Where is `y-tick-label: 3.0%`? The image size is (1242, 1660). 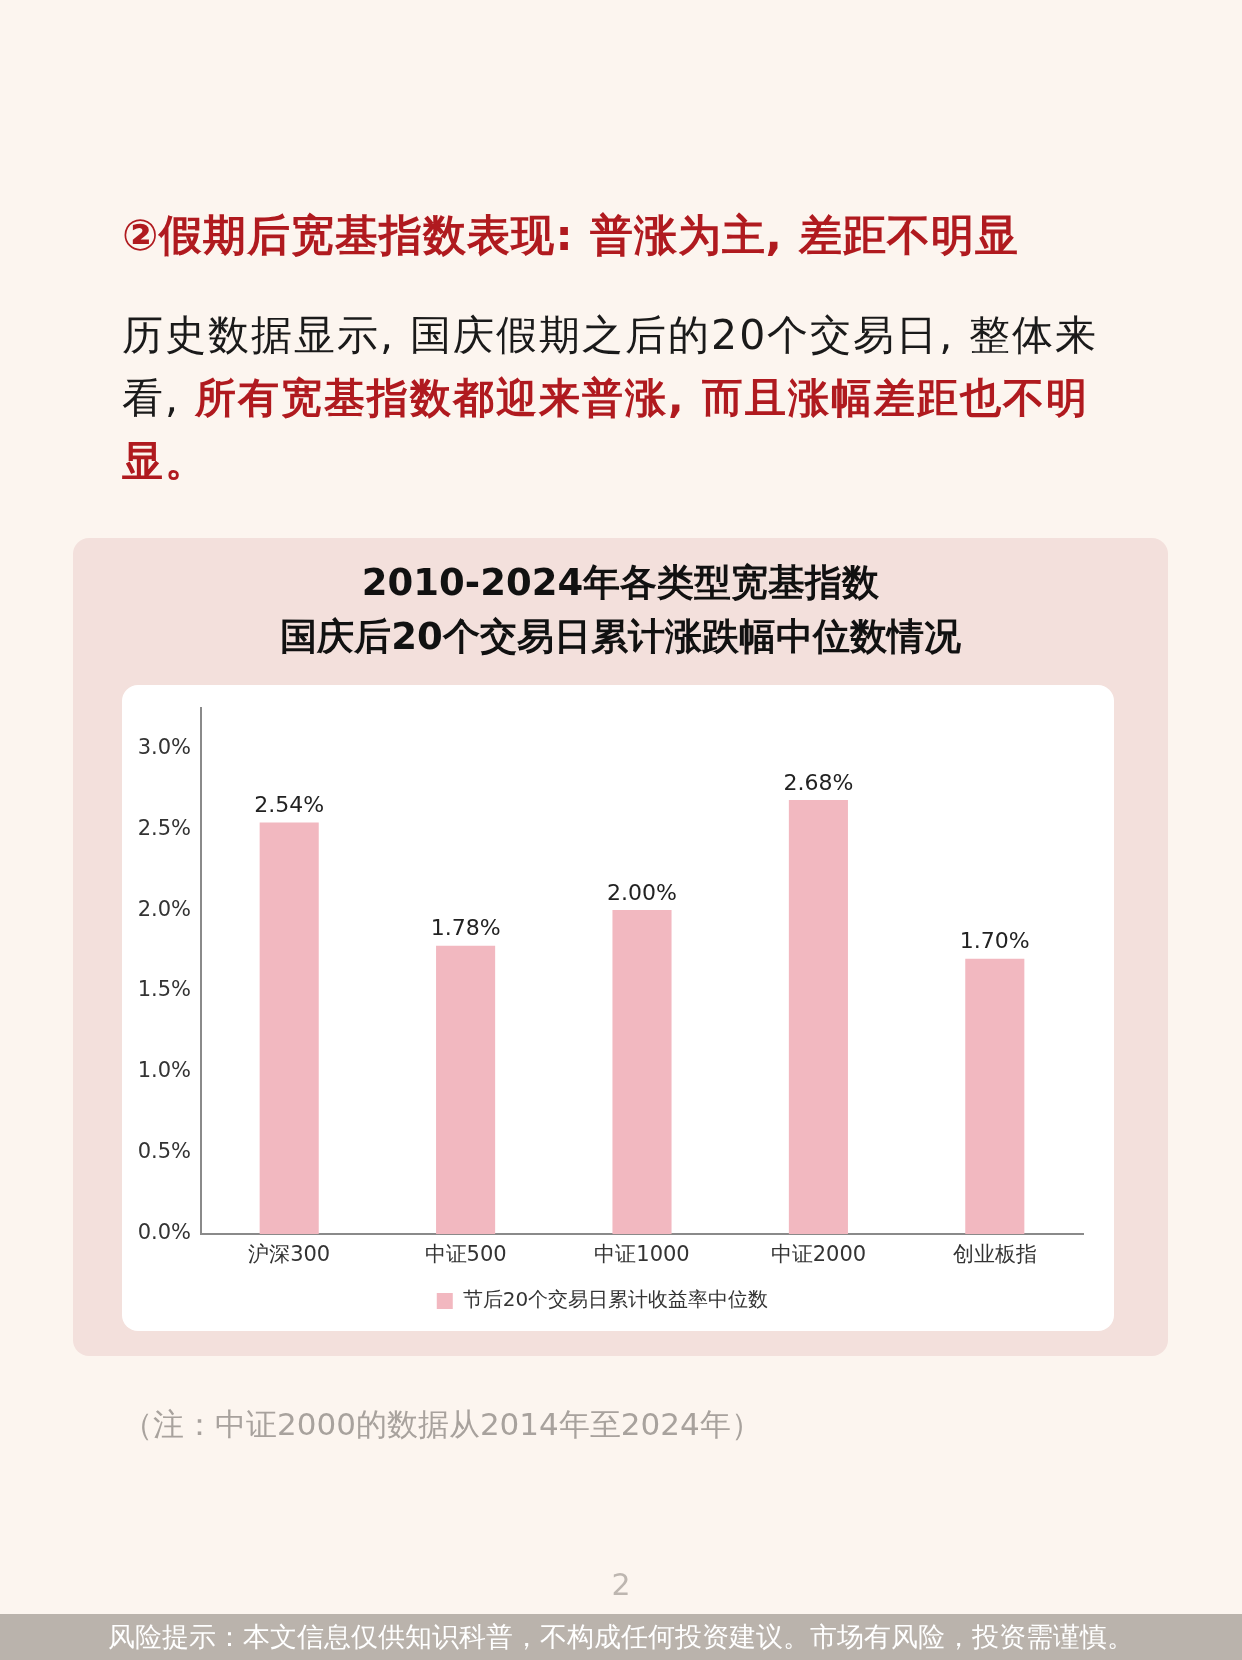
y-tick-label: 3.0% is located at coordinates (164, 746).